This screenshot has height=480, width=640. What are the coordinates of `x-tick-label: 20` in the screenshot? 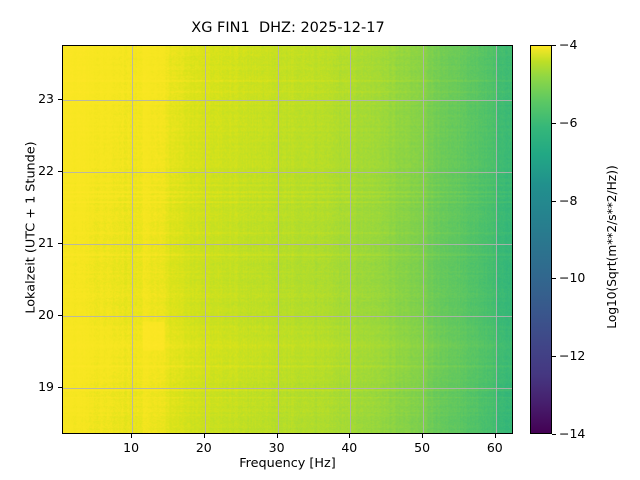 It's located at (203, 447).